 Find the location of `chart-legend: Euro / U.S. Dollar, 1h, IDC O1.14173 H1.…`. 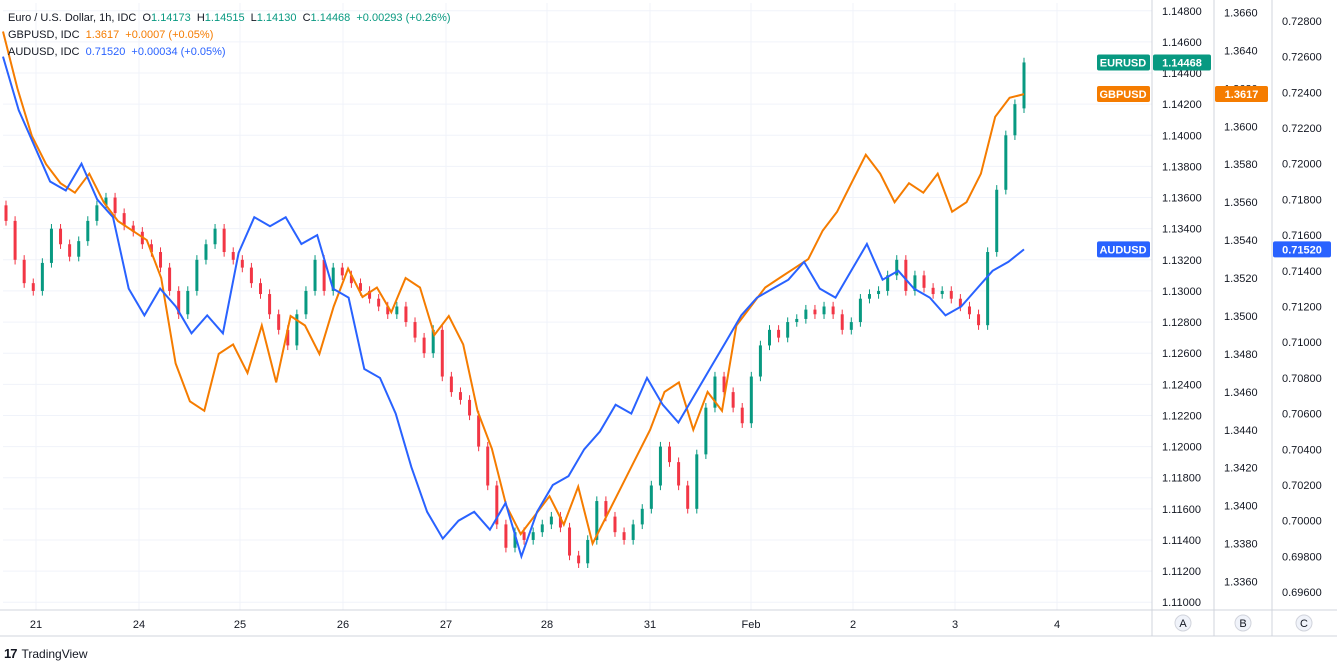

chart-legend: Euro / U.S. Dollar, 1h, IDC O1.14173 H1.… is located at coordinates (231, 35).